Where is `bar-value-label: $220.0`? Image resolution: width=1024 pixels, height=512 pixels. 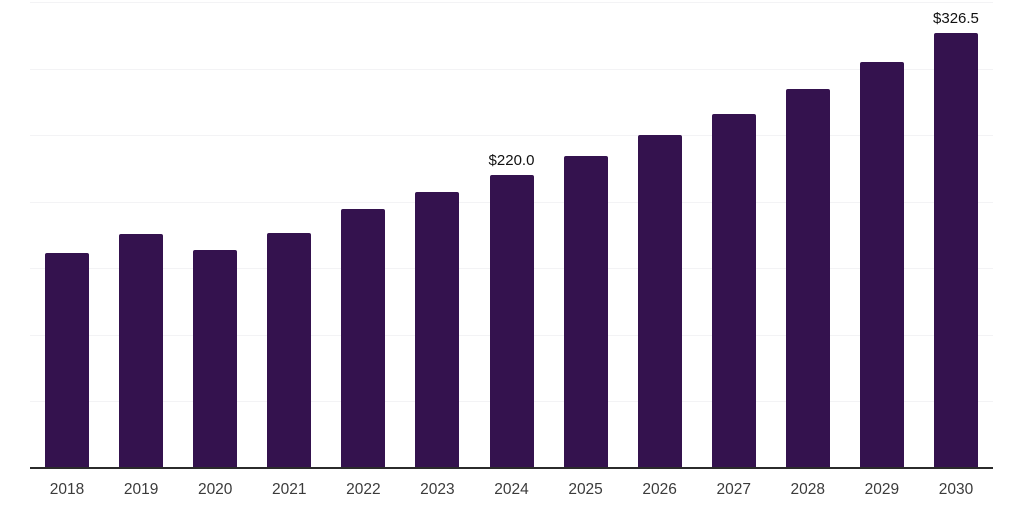 bar-value-label: $220.0 is located at coordinates (511, 161).